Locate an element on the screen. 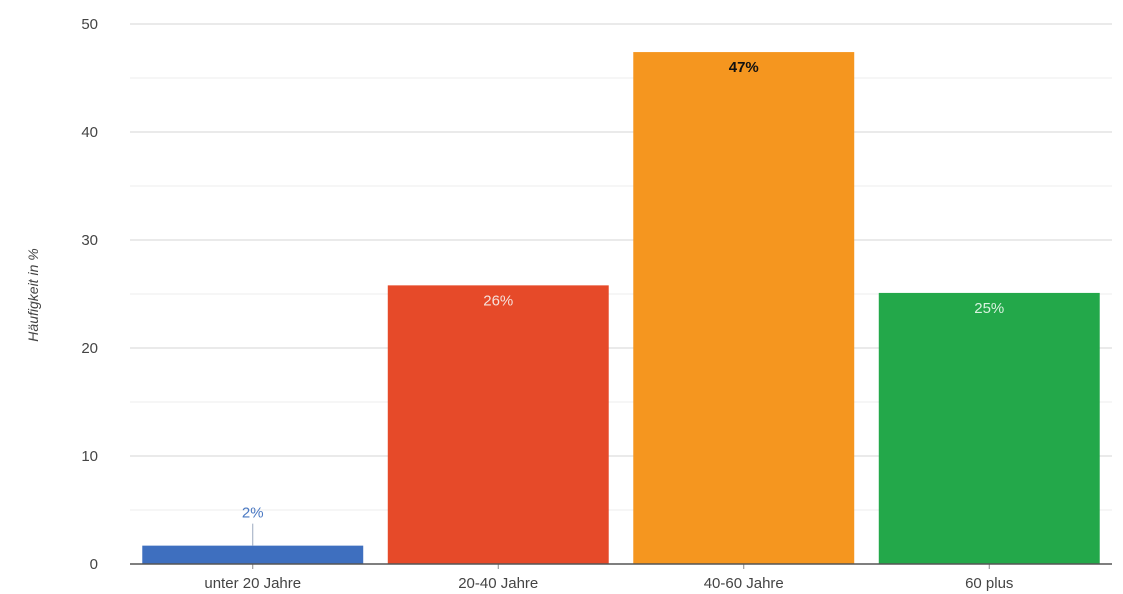 The width and height of the screenshot is (1123, 594). y-tick-label: 40 is located at coordinates (89, 132).